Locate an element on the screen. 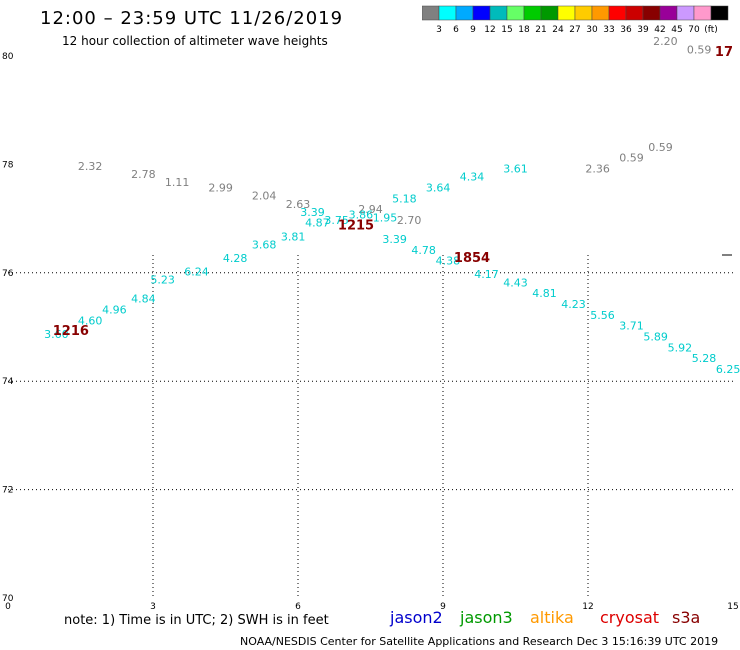  wave-height-label: 3.81 is located at coordinates (293, 236).